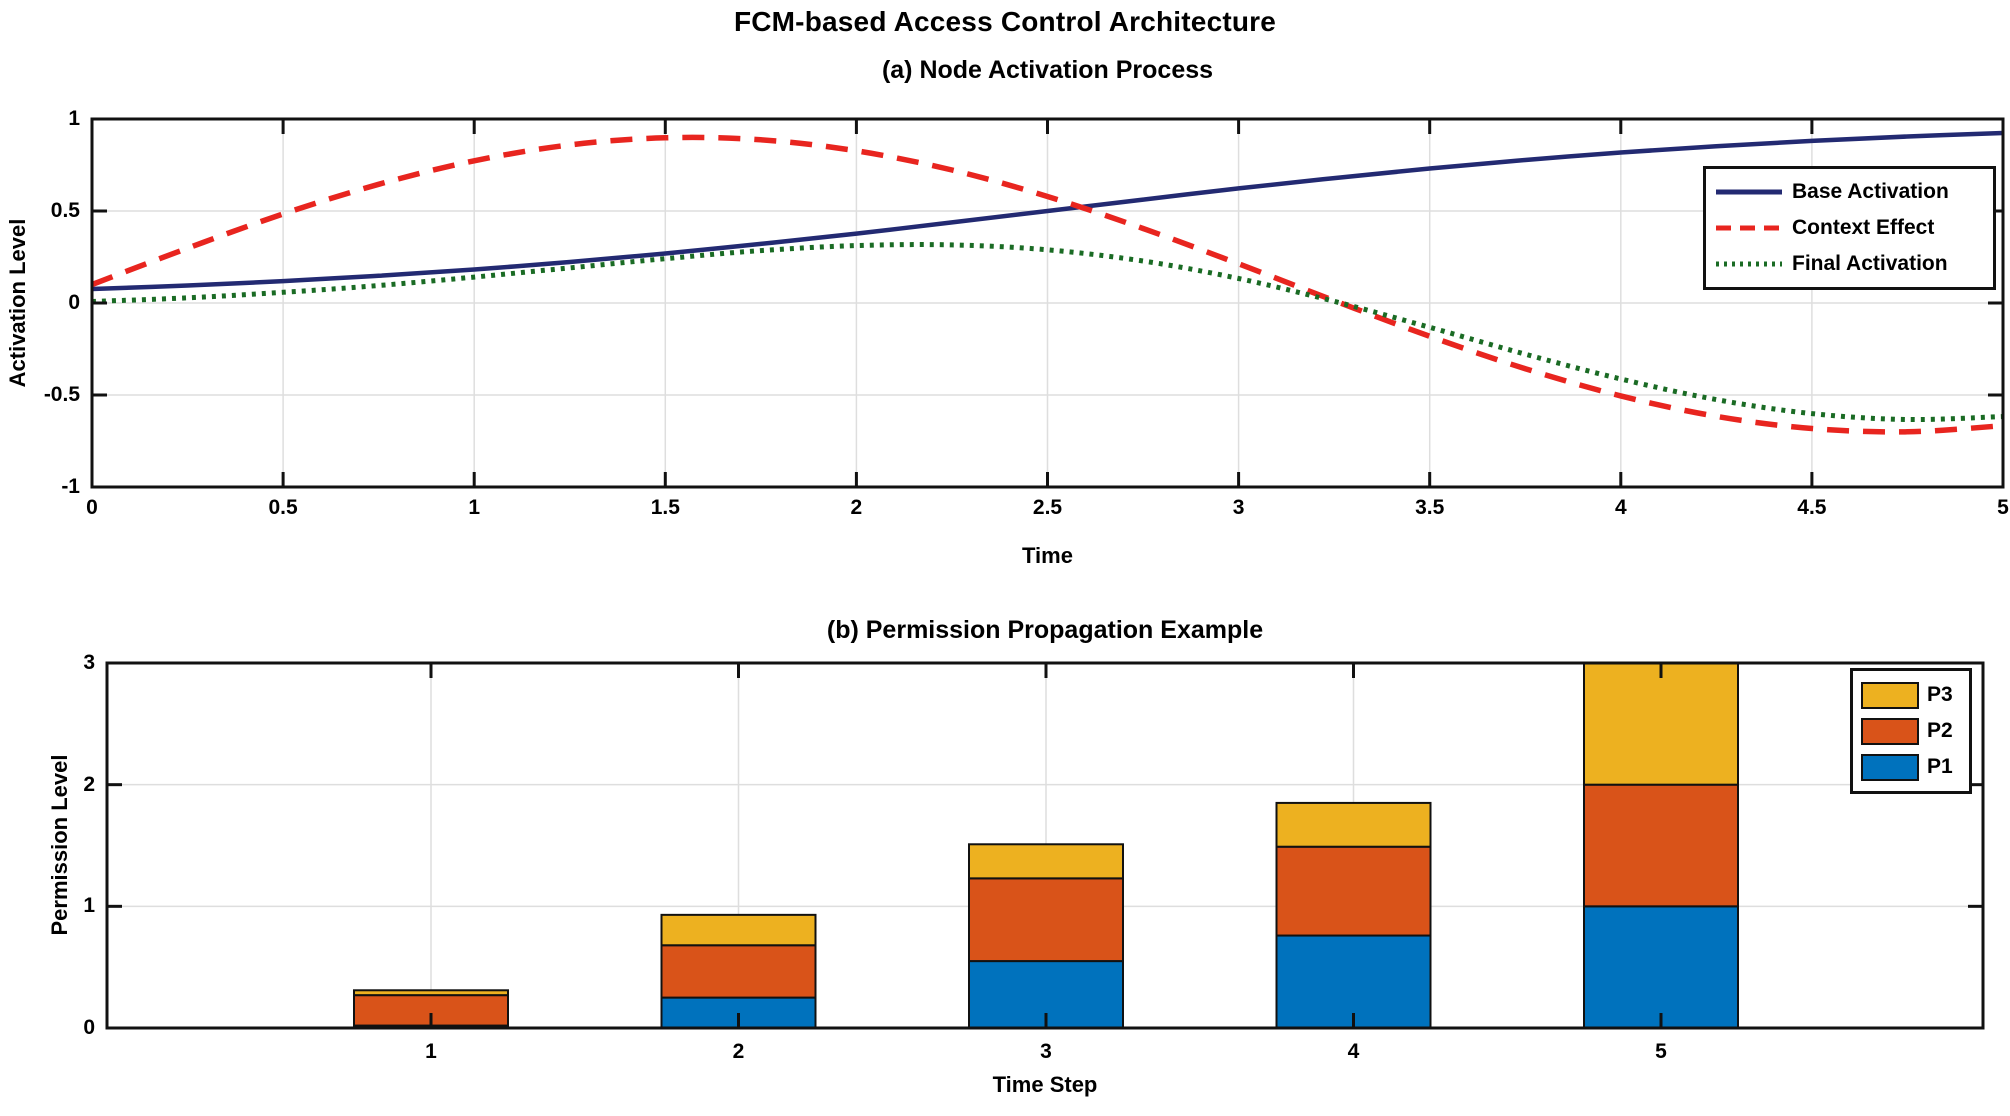 The width and height of the screenshot is (2010, 1116). What do you see at coordinates (1430, 507) in the screenshot?
I see `subplot-a-x-tick-label: 3.5` at bounding box center [1430, 507].